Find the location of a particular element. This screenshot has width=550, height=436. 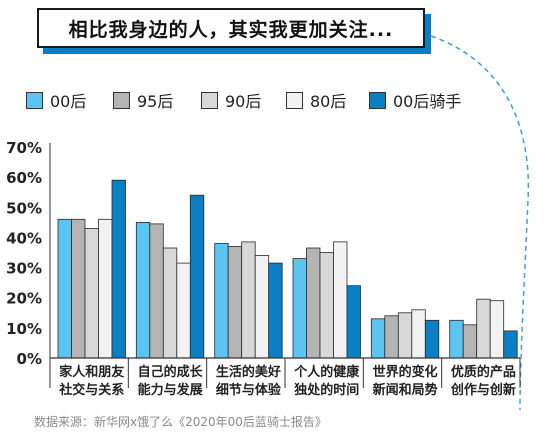

legend-item: 00后骑手 is located at coordinates (415, 100).